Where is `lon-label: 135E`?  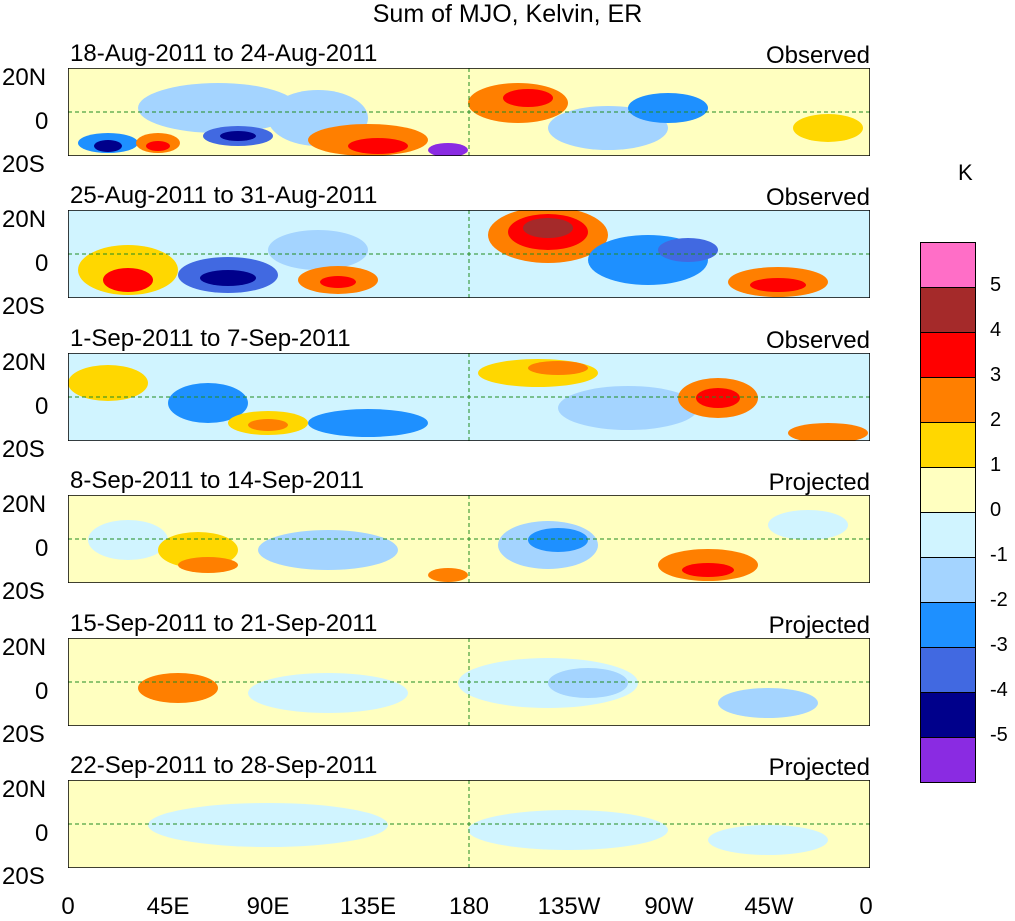 lon-label: 135E is located at coordinates (368, 906).